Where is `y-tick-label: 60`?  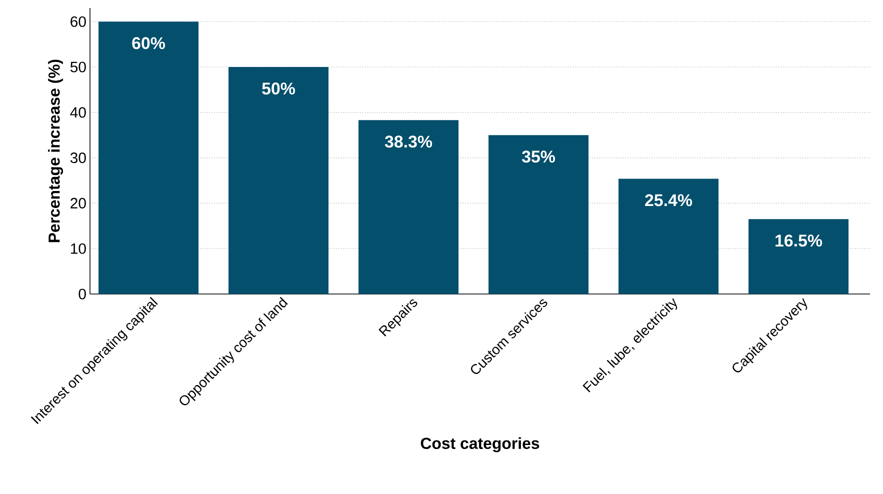 y-tick-label: 60 is located at coordinates (78, 21).